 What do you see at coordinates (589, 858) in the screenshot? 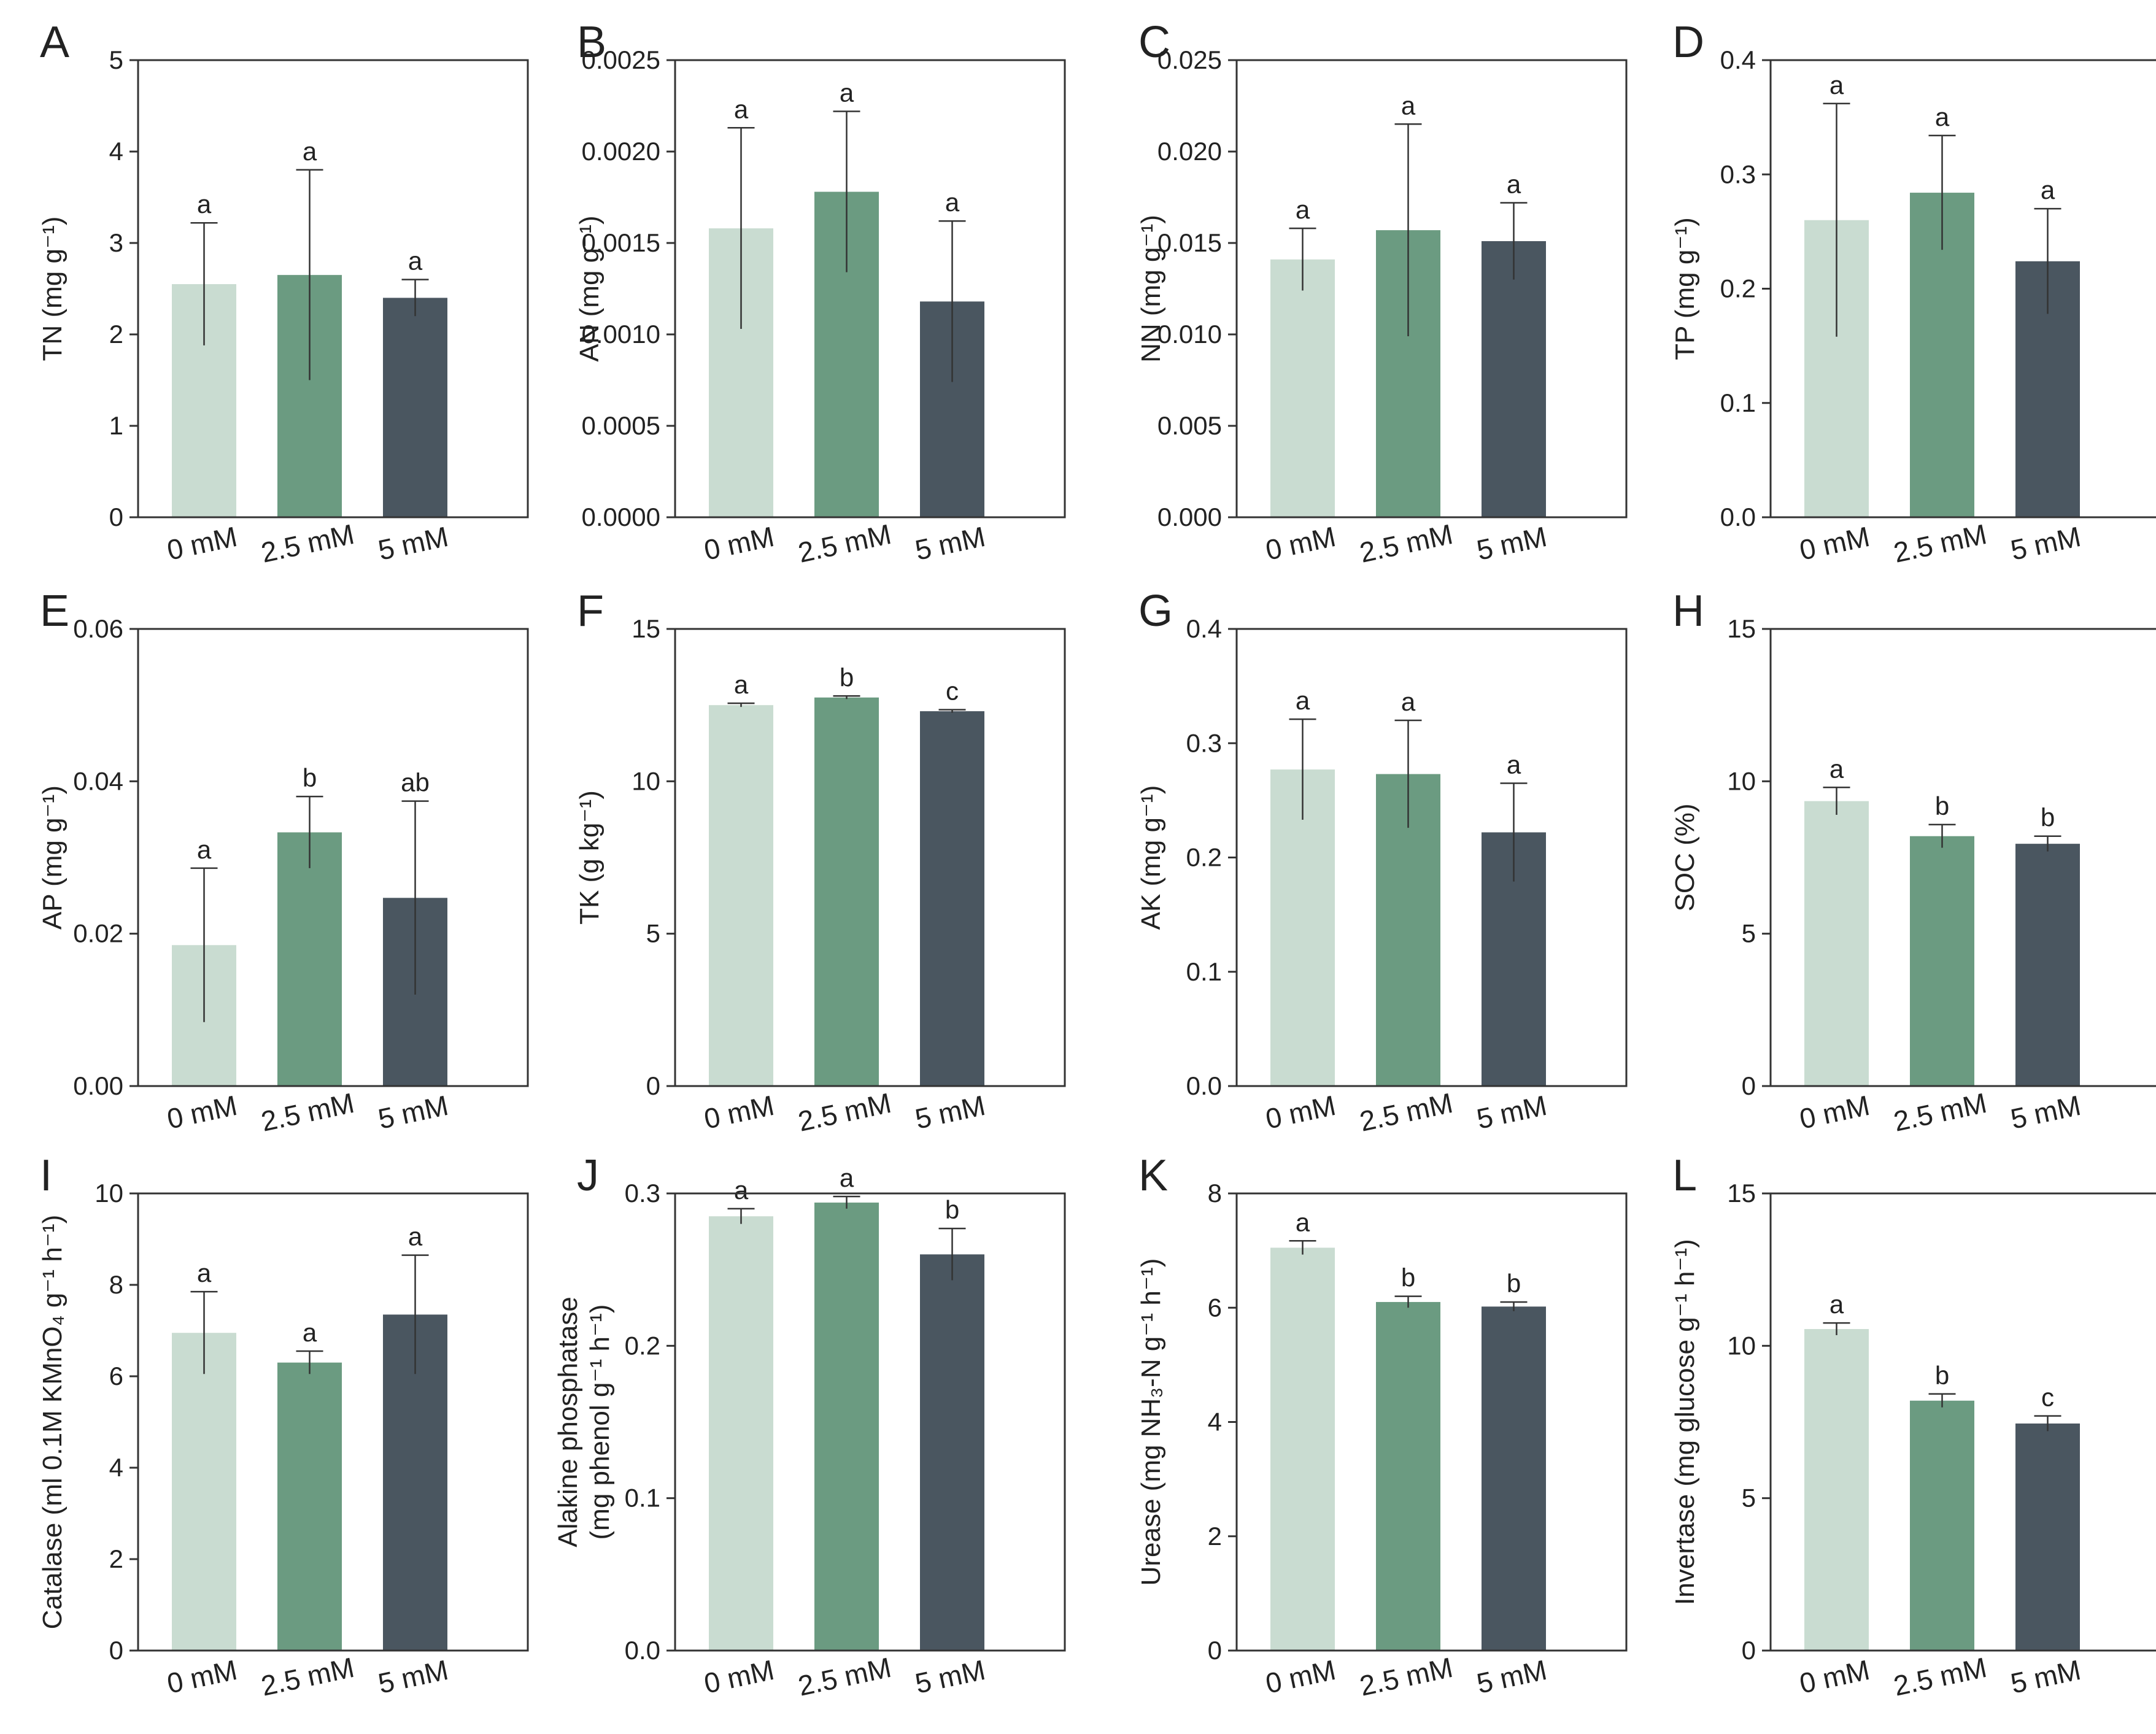
I see `y-axis-title: TK (g kg⁻¹)` at bounding box center [589, 858].